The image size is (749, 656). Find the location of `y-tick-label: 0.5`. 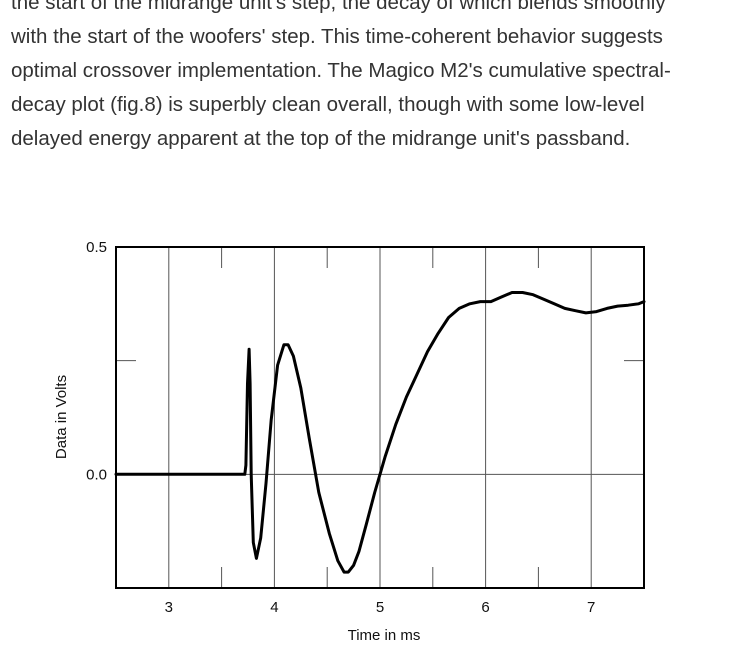

y-tick-label: 0.5 is located at coordinates (96, 247).